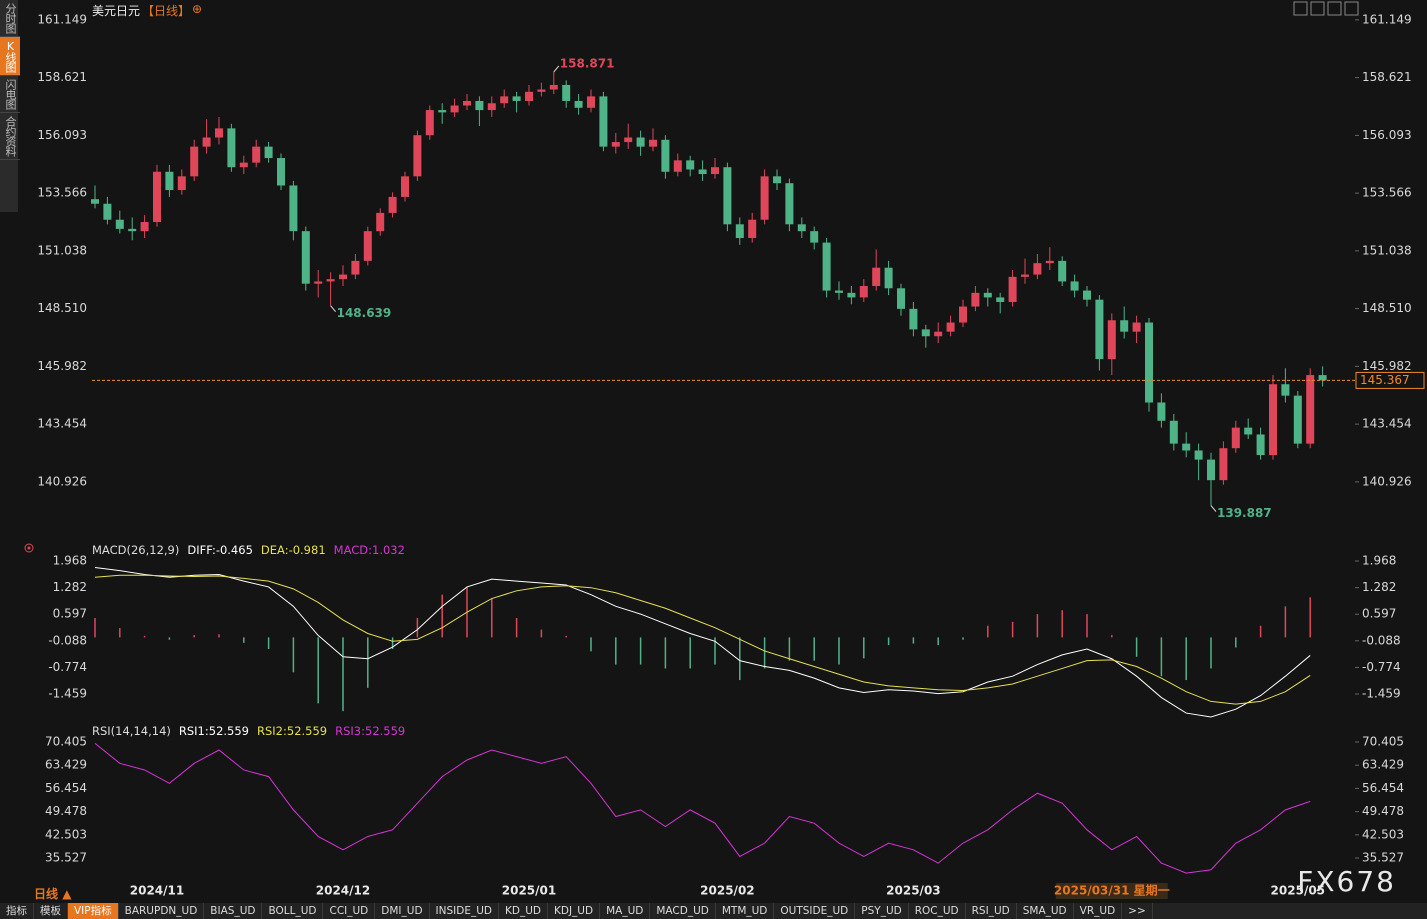  I want to click on add-icon: ⊕, so click(197, 9).